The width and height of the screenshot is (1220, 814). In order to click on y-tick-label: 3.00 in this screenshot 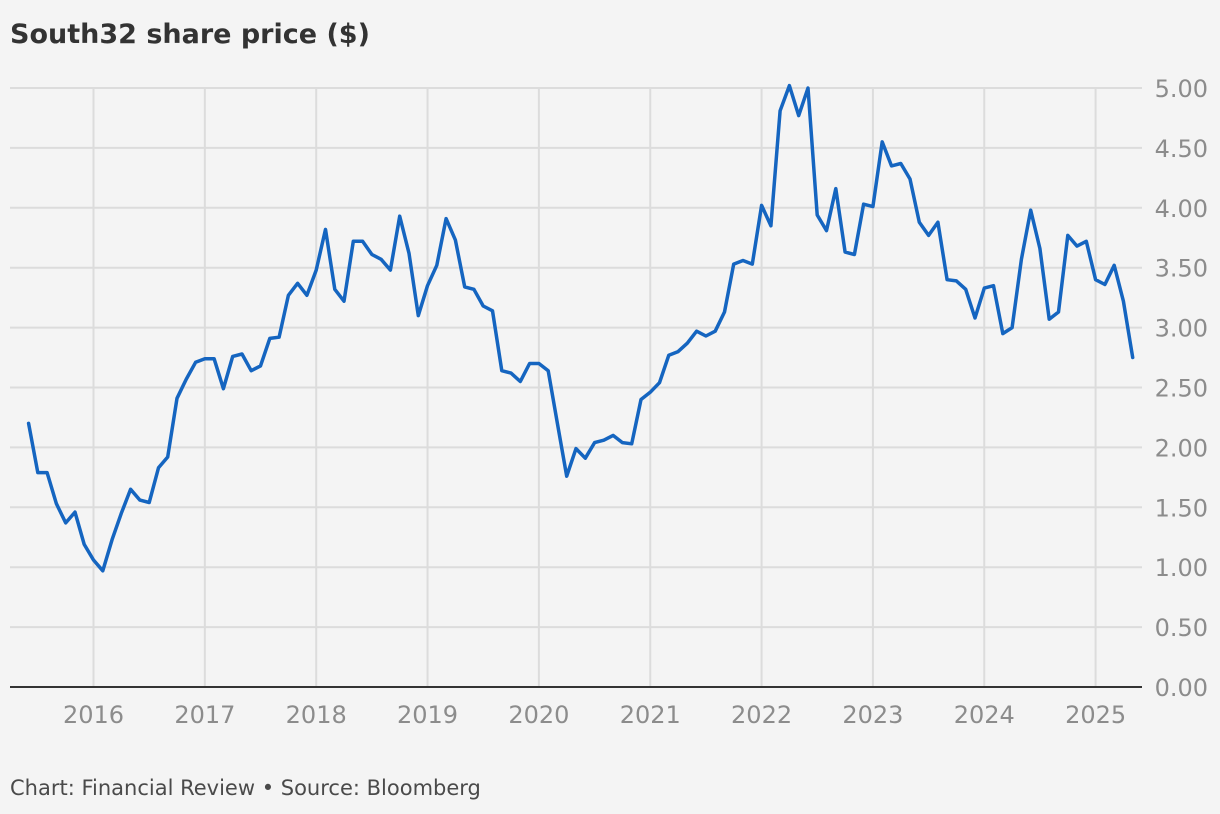, I will do `click(1181, 329)`.